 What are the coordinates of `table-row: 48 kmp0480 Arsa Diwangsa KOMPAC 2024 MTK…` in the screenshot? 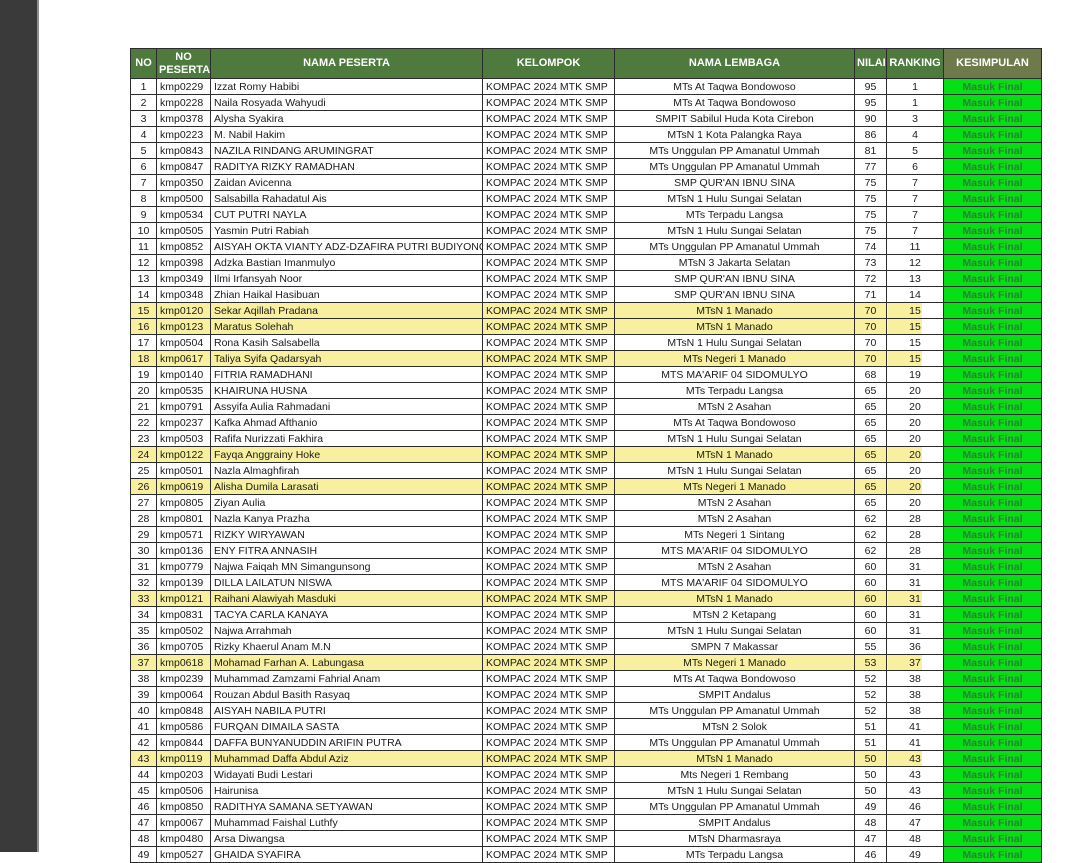 It's located at (586, 838).